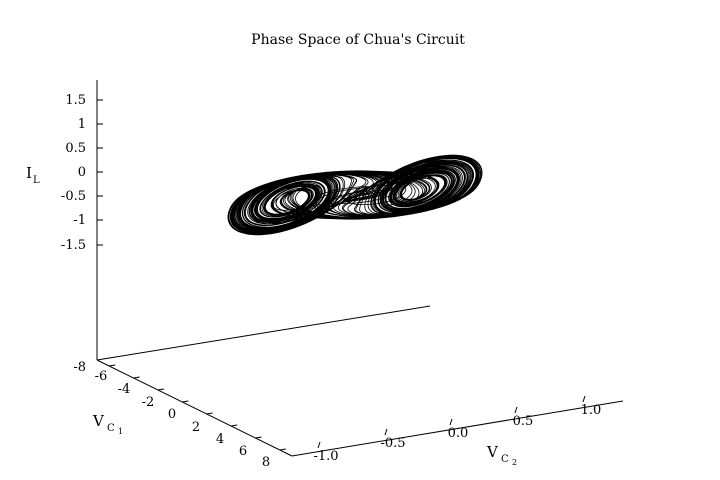 The image size is (720, 480). What do you see at coordinates (73, 245) in the screenshot?
I see `z-tick-label: -1.5` at bounding box center [73, 245].